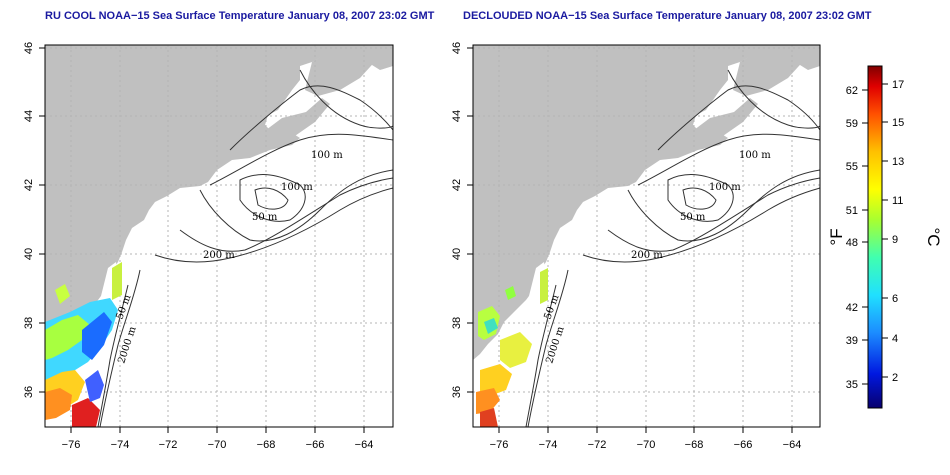  What do you see at coordinates (457, 48) in the screenshot?
I see `right-lat-46: 46` at bounding box center [457, 48].